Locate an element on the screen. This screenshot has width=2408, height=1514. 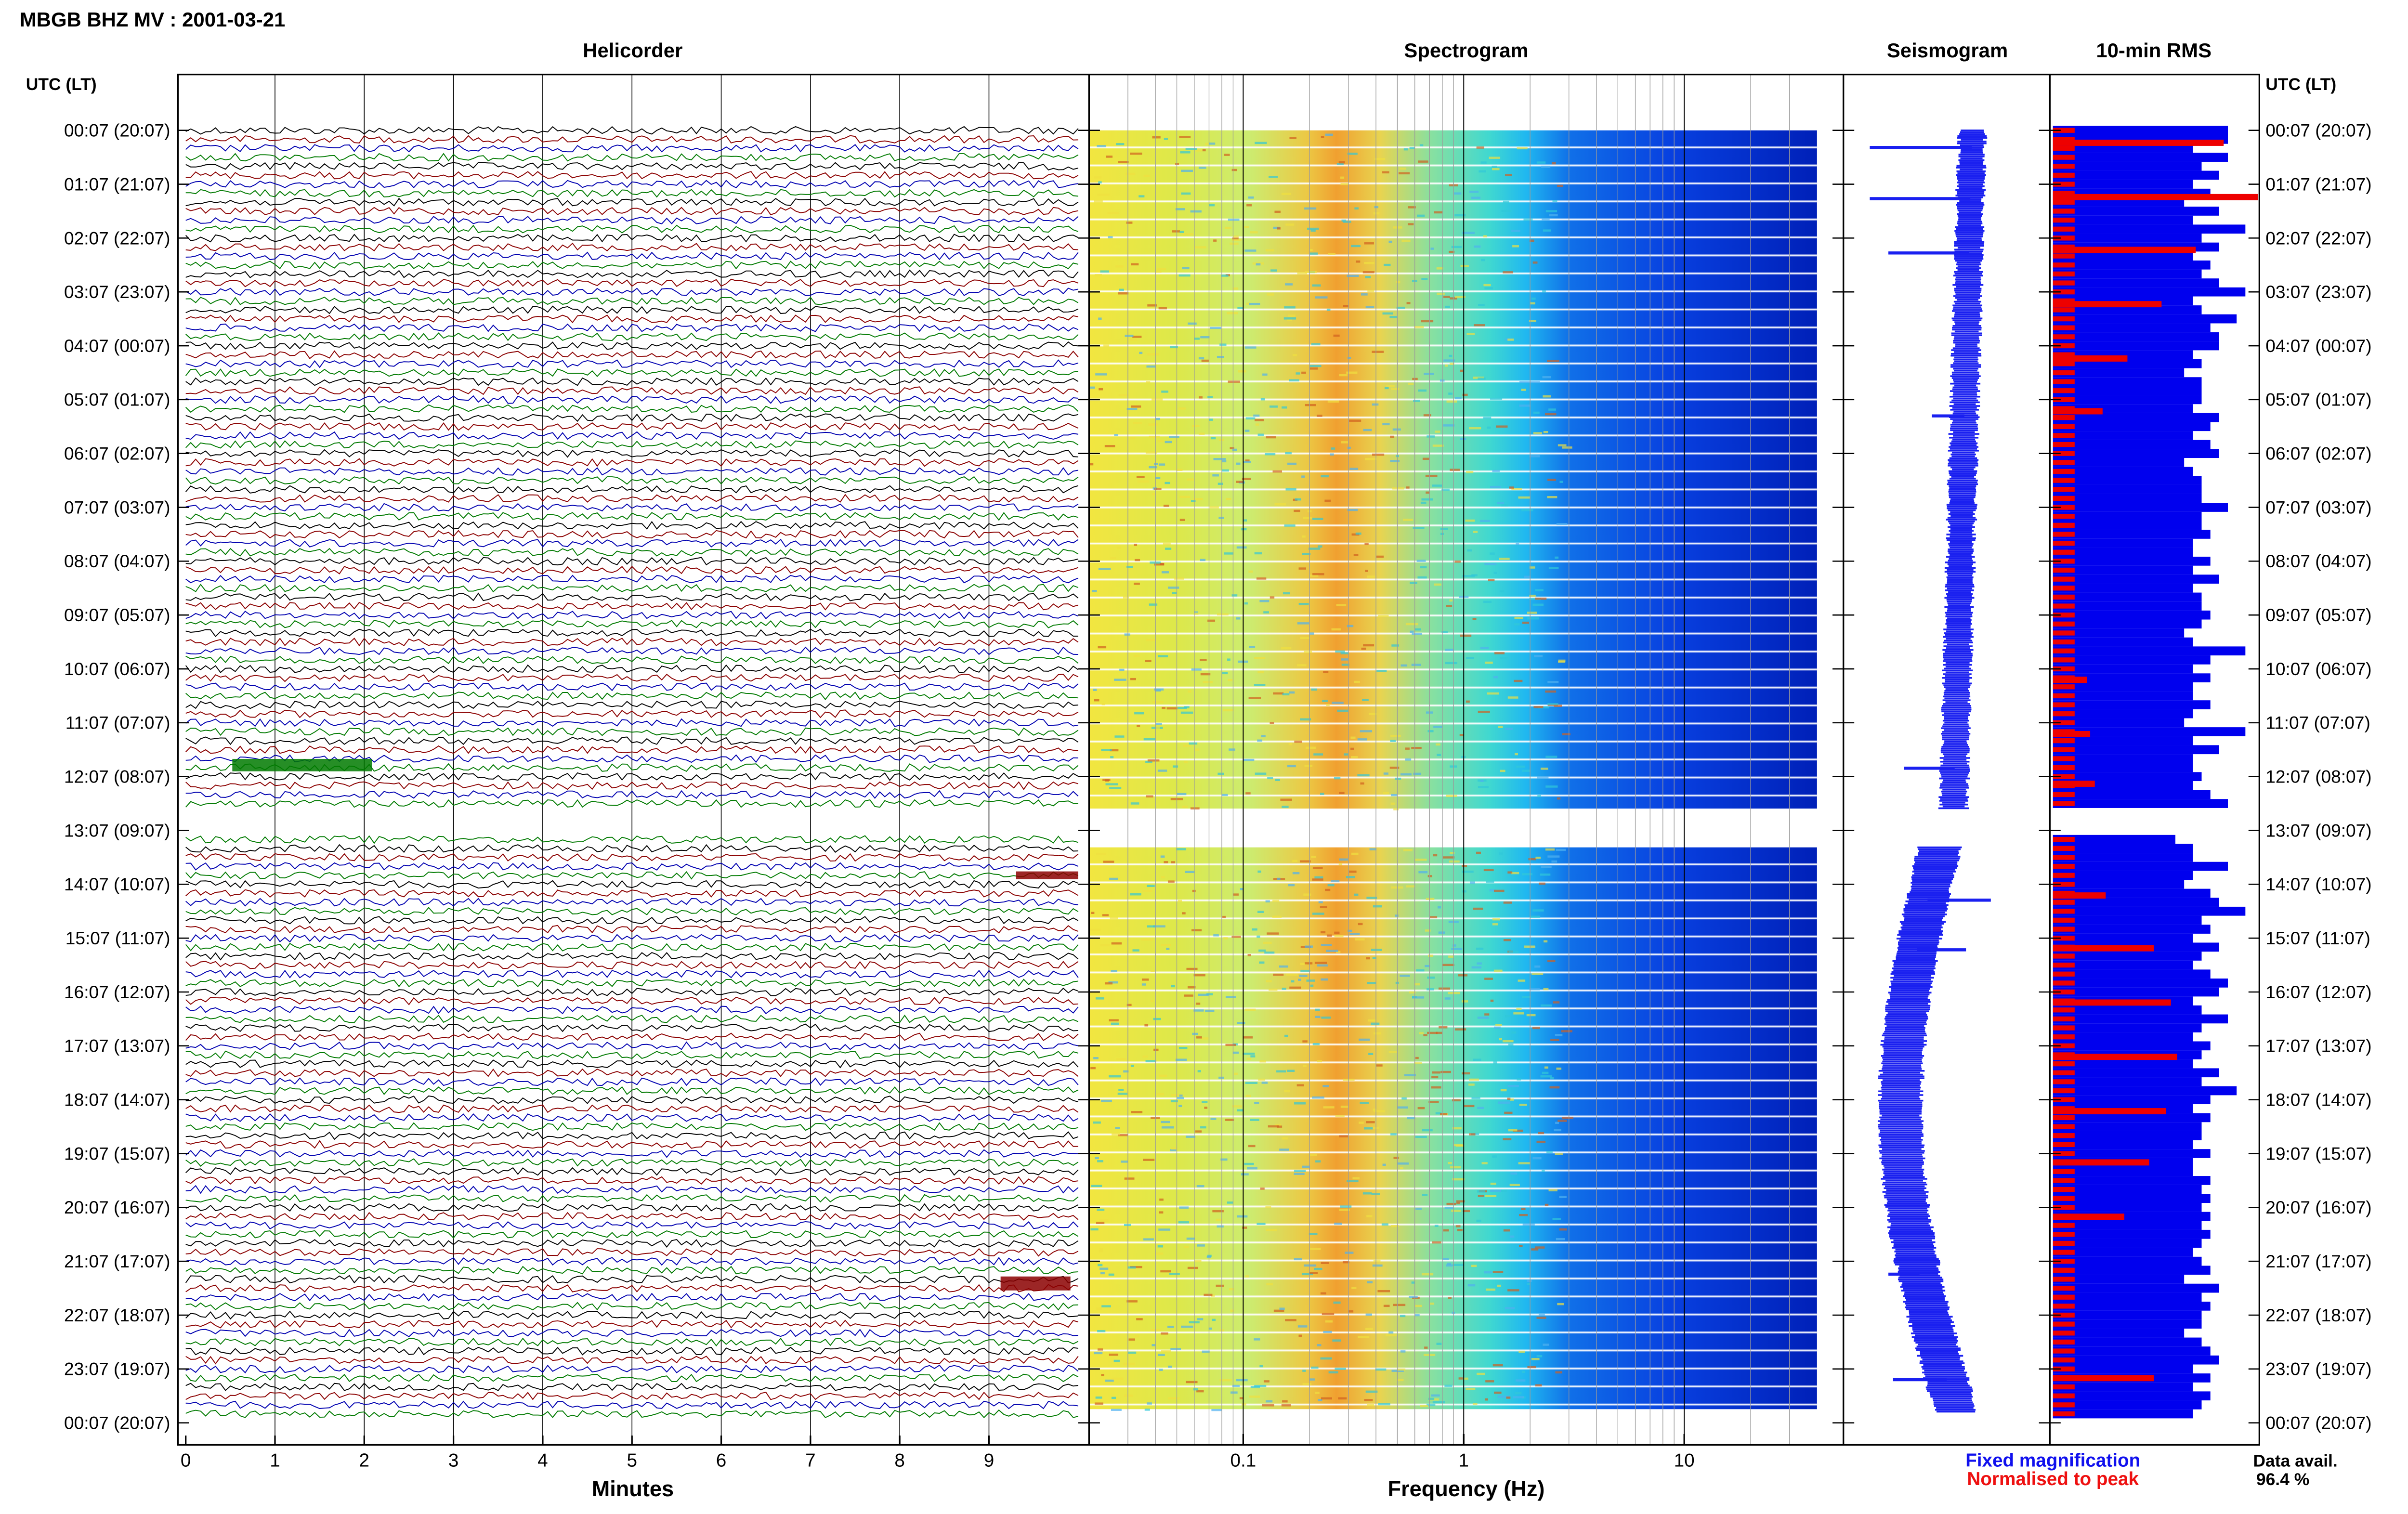
time-label-right: 14:07 (10:07) is located at coordinates (2318, 884).